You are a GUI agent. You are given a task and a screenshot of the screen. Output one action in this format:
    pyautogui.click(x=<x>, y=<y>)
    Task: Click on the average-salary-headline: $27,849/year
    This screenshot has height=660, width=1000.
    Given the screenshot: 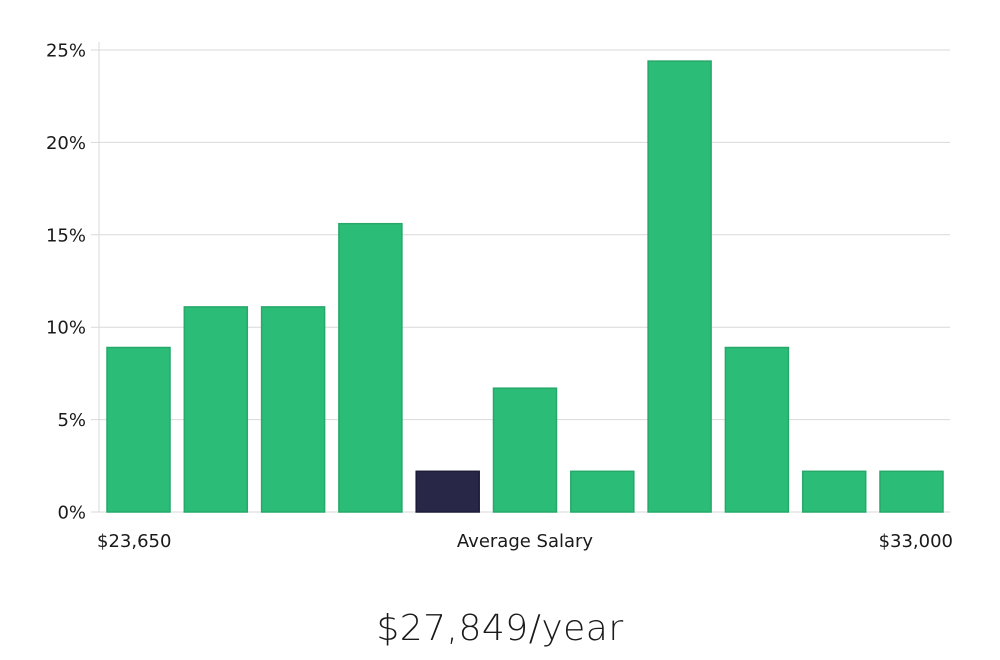 What is the action you would take?
    pyautogui.click(x=500, y=628)
    